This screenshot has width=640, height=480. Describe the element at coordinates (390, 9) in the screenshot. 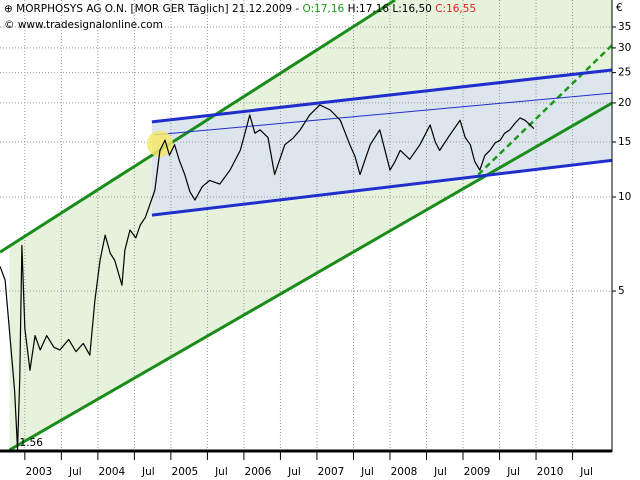

I see `header-part: H:17,16 L:16,50` at that location.